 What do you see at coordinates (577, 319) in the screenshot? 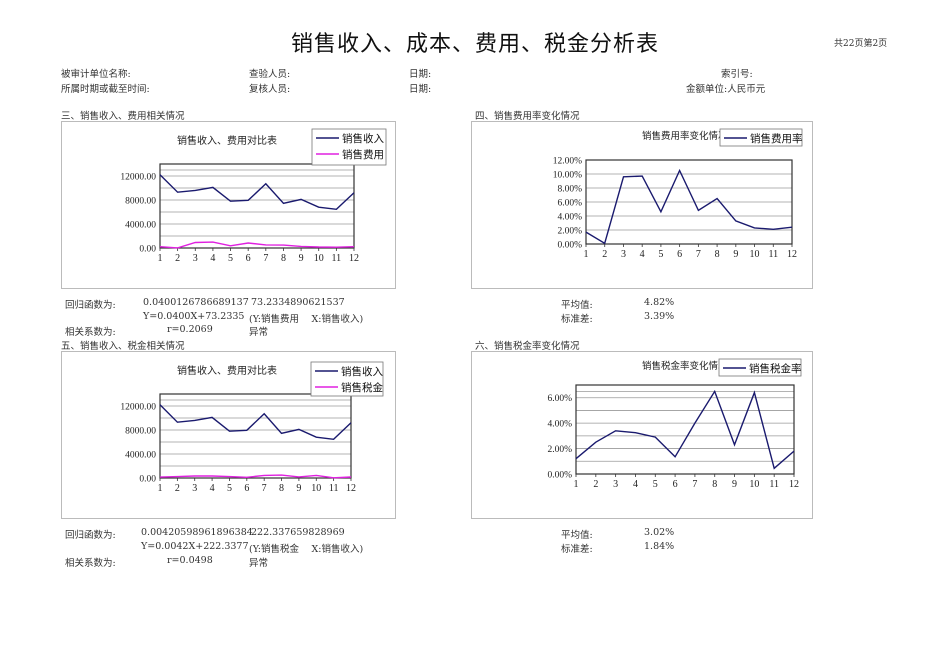
I see `s4-std-label: 标准差:` at bounding box center [577, 319].